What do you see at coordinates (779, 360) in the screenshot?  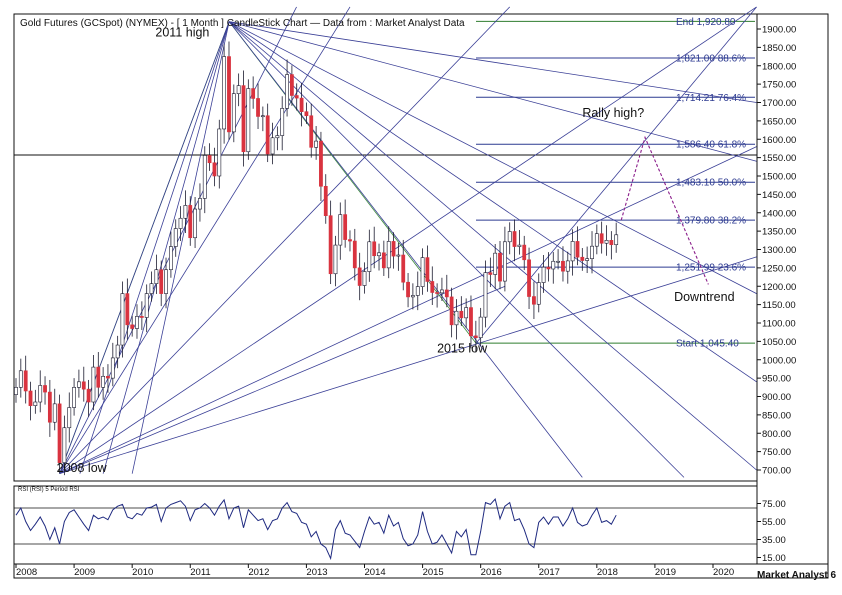 I see `y-tick-label: 1000.00` at bounding box center [779, 360].